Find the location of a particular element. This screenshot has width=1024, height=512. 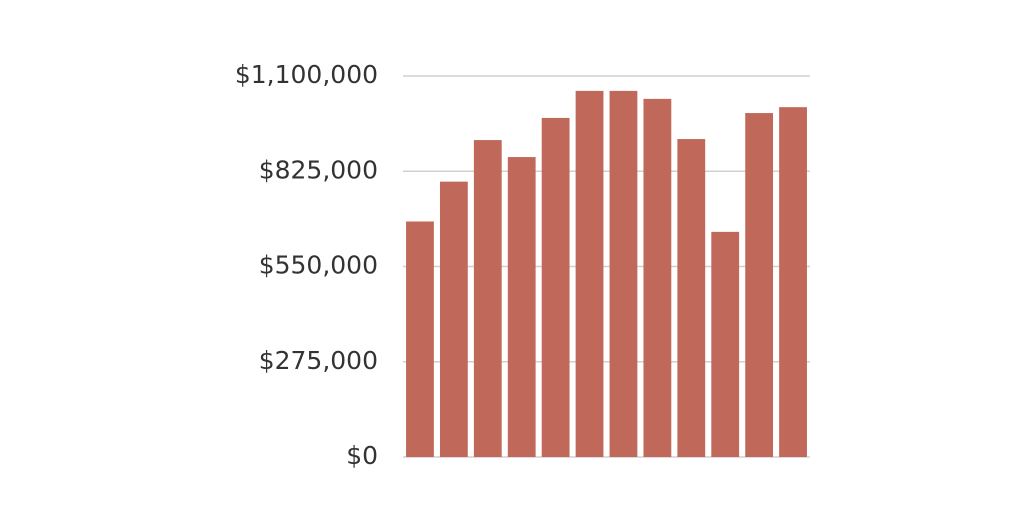

y-tick-label: $275,000 is located at coordinates (318, 360).